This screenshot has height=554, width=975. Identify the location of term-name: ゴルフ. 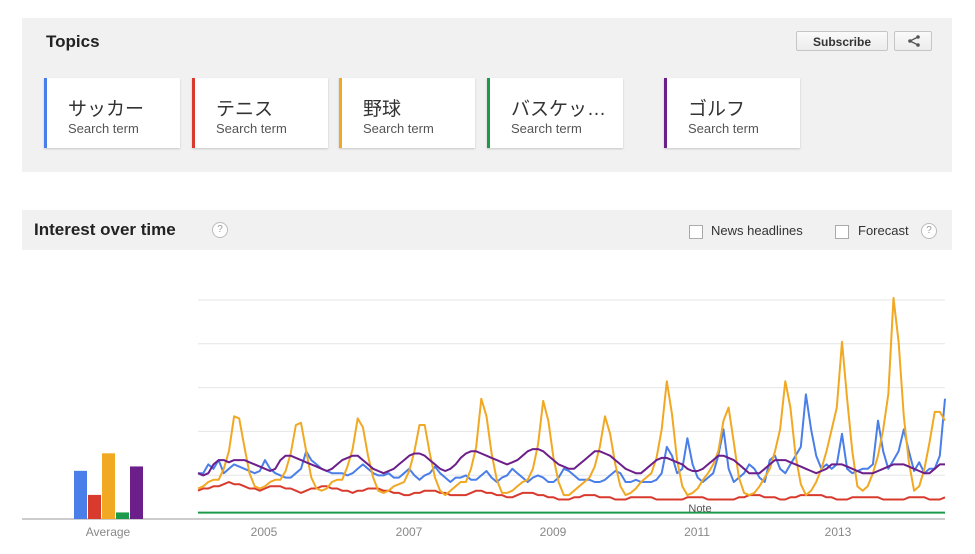
(717, 109).